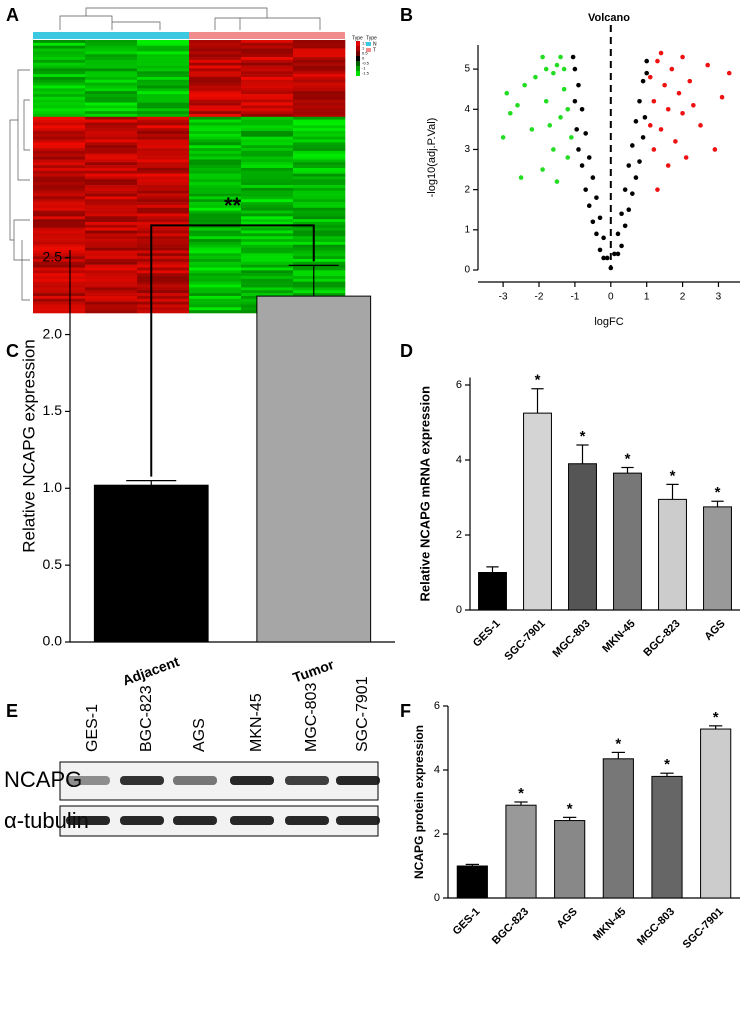 The image size is (750, 1020). Describe the element at coordinates (371, 38) in the screenshot. I see `legend-title: Type` at that location.